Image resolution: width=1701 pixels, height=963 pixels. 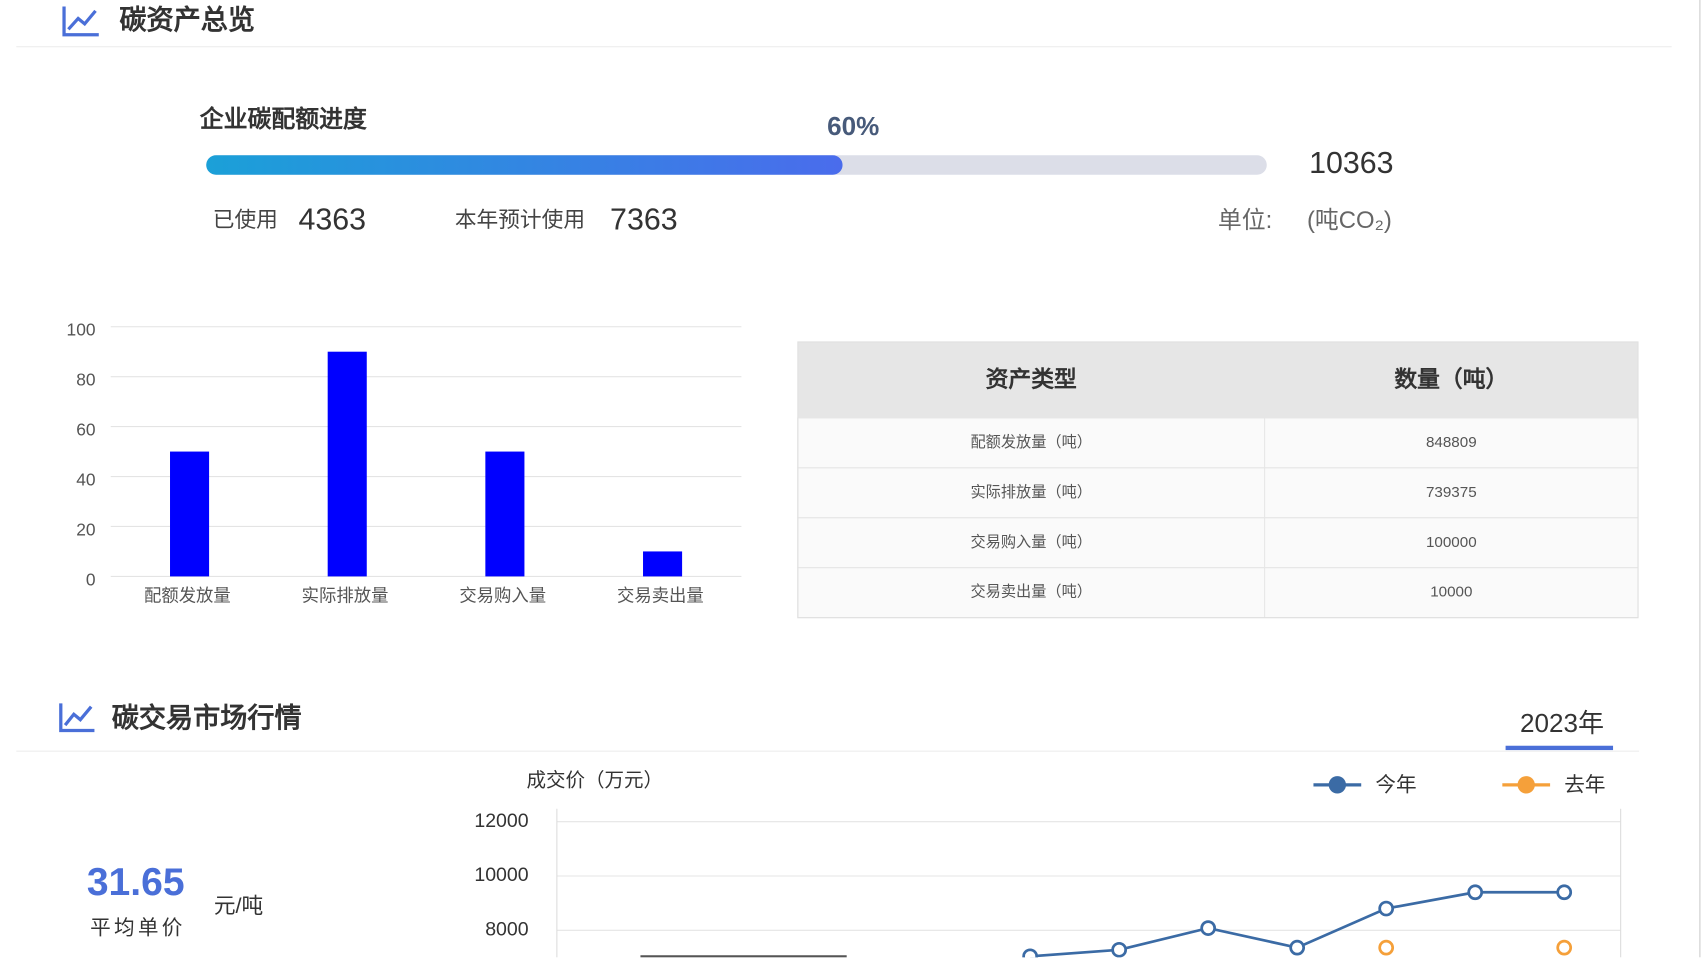 What do you see at coordinates (85, 430) in the screenshot?
I see `y-tick-label: 60` at bounding box center [85, 430].